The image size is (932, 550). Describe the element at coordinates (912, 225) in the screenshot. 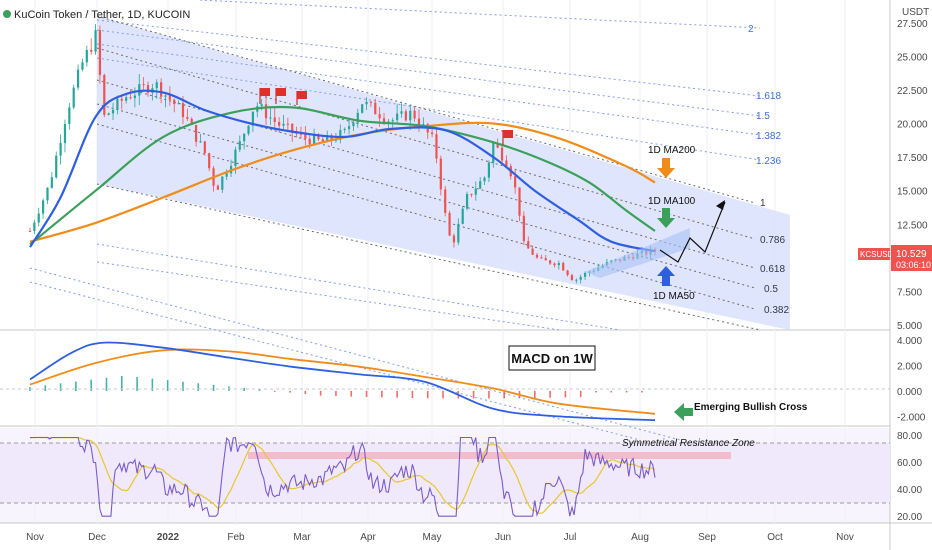

I see `price-tick-label: 12.500` at that location.